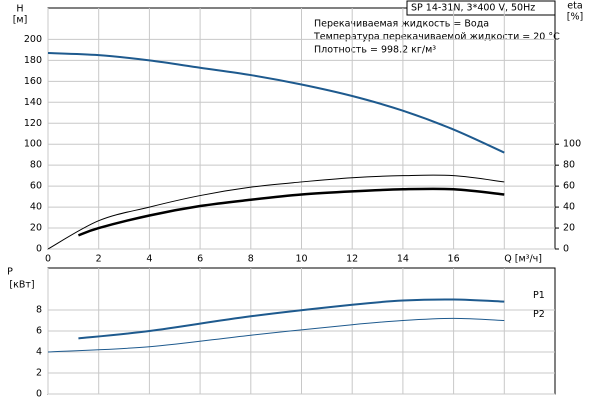  Describe the element at coordinates (21, 285) in the screenshot. I see `y-unit: [кВт]` at that location.